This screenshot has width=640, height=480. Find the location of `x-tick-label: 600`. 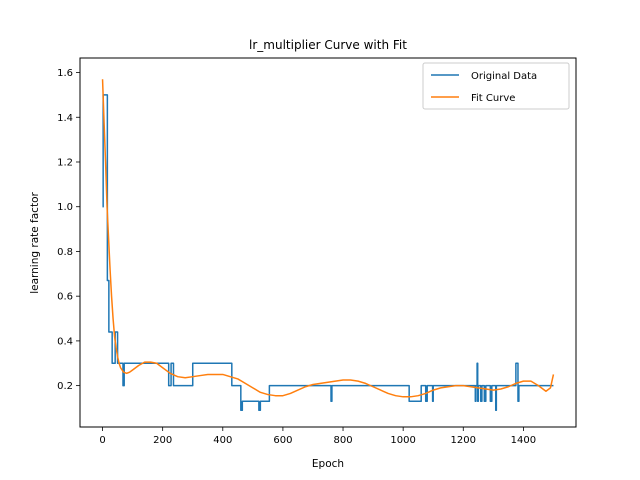

x-tick-label: 600 is located at coordinates (282, 440).